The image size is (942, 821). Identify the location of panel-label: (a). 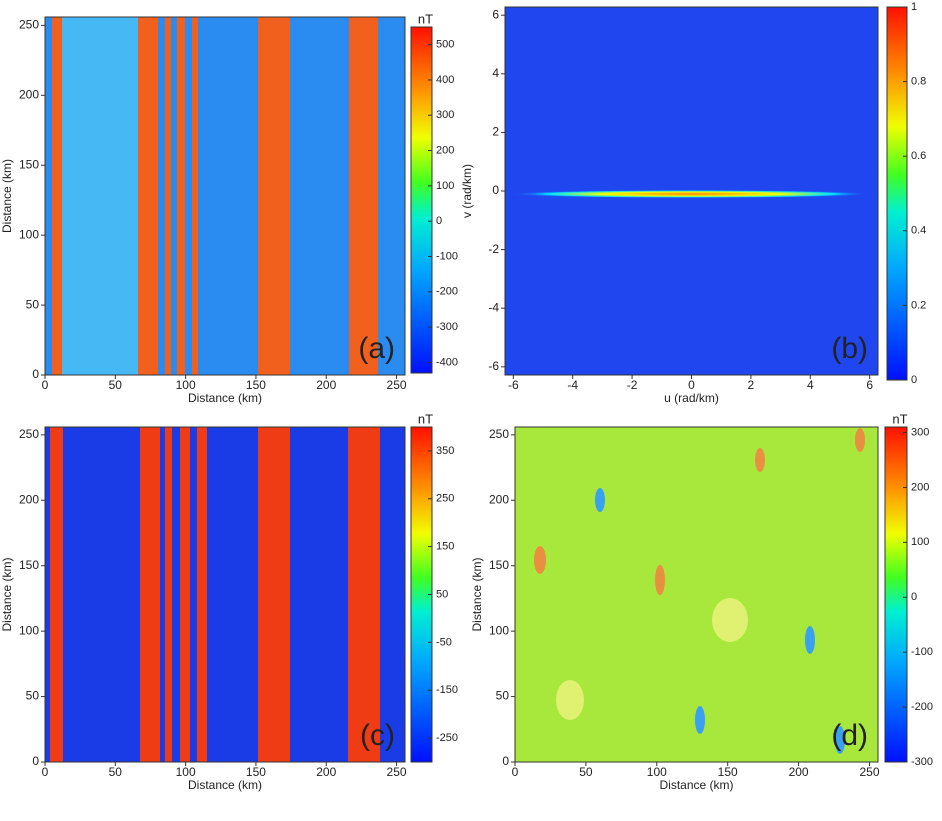
(376, 348).